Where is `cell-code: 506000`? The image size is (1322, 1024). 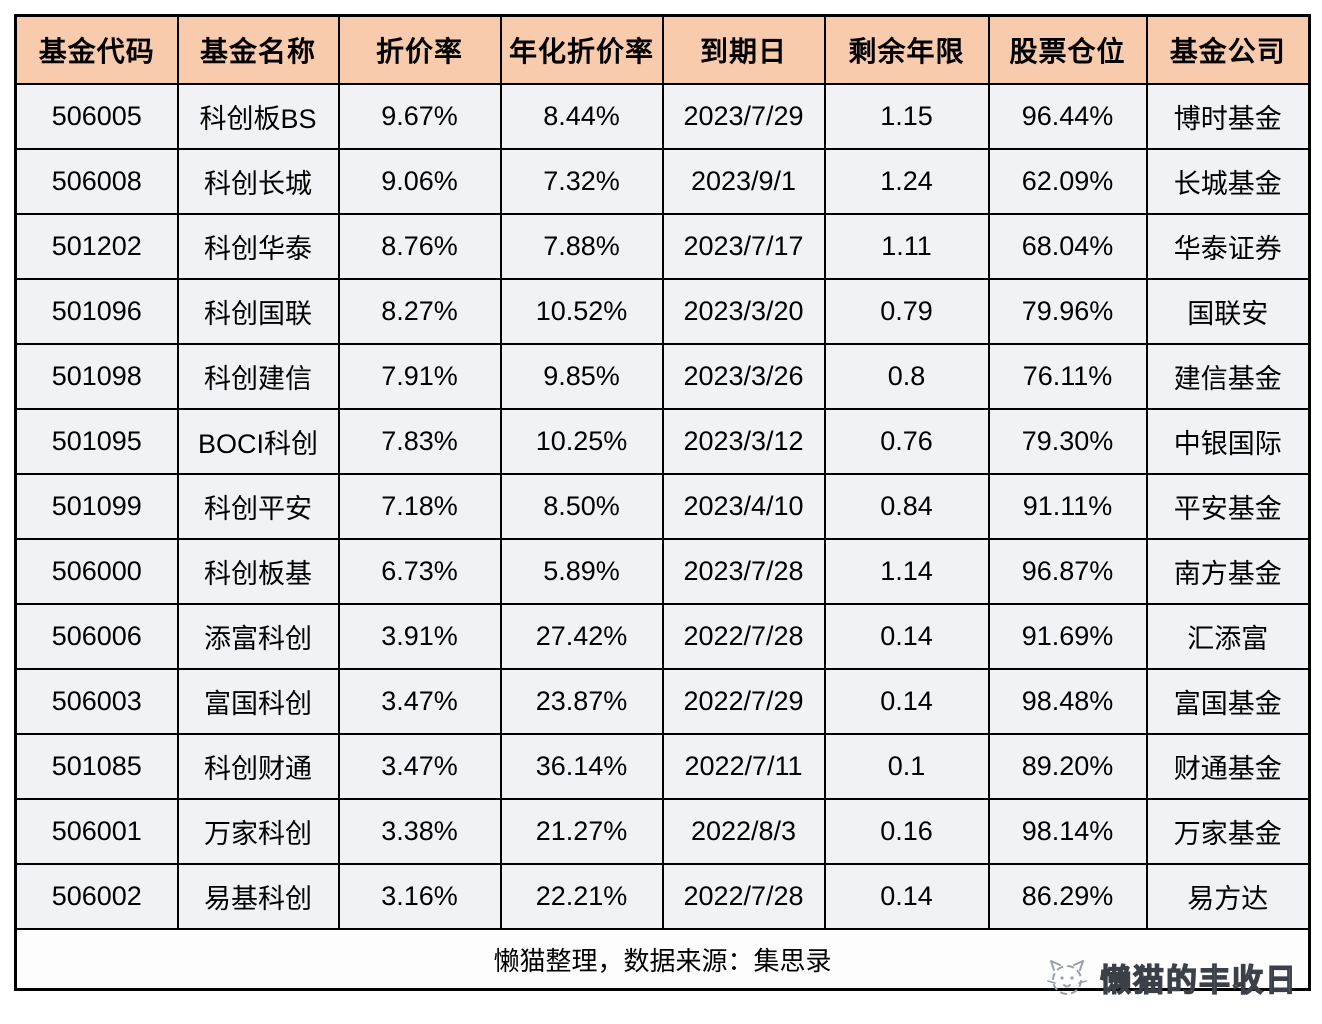
cell-code: 506000 is located at coordinates (96, 571).